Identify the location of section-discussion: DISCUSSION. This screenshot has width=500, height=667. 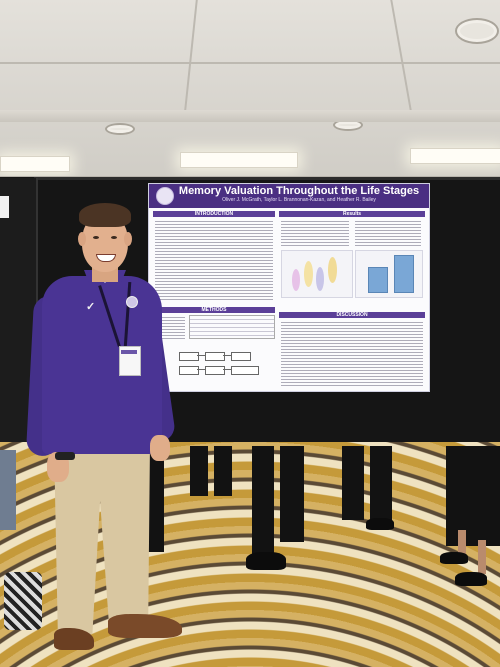
(352, 315).